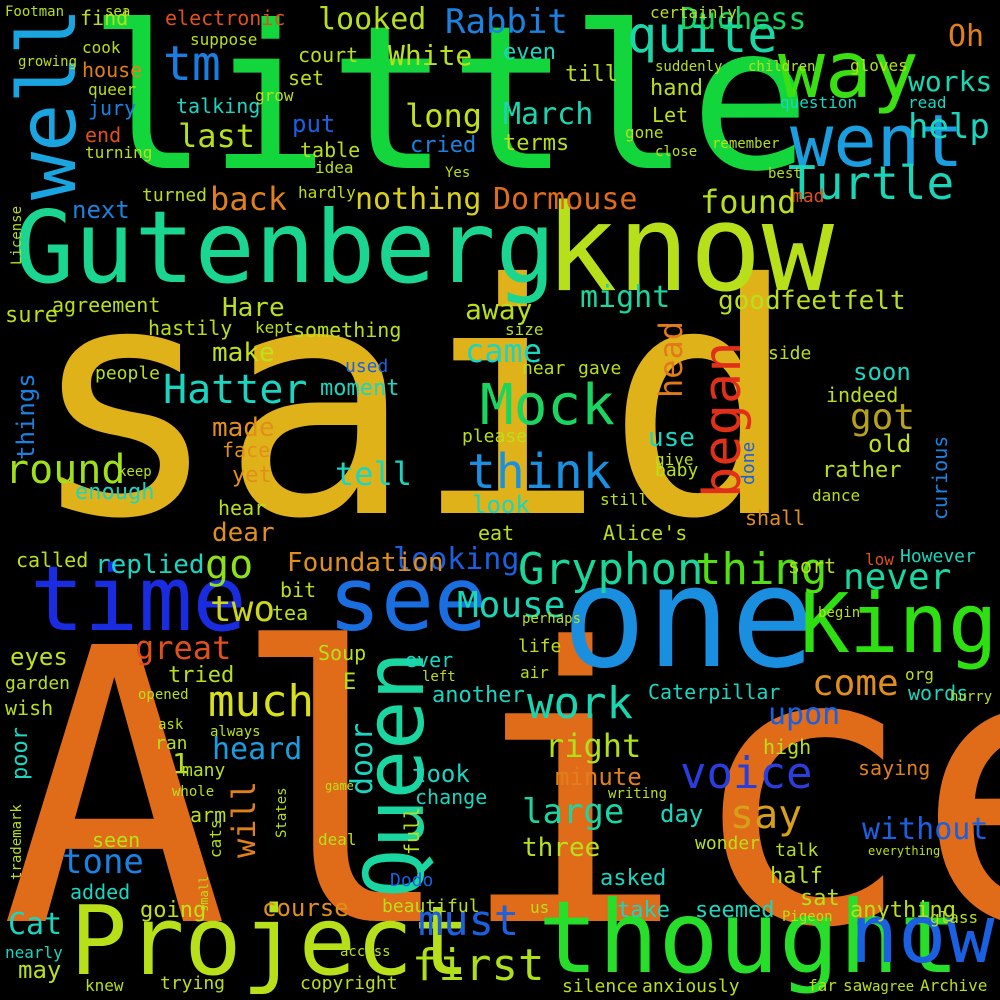 The height and width of the screenshot is (1000, 1000). What do you see at coordinates (456, 559) in the screenshot?
I see `word: looking` at bounding box center [456, 559].